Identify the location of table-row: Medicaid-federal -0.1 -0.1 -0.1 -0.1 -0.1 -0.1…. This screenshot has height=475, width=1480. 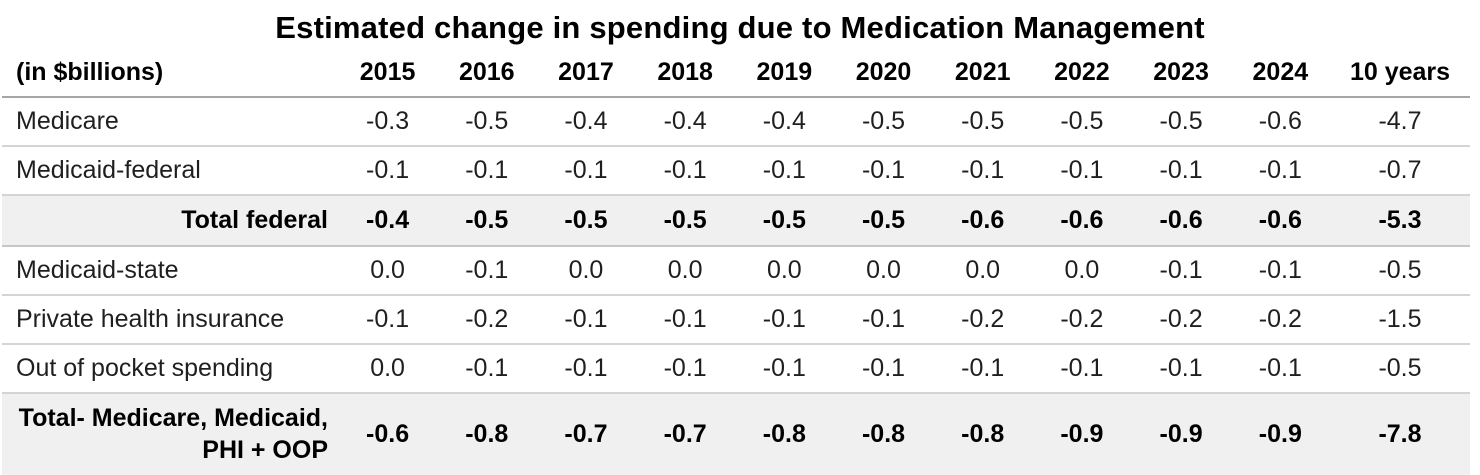
(736, 171).